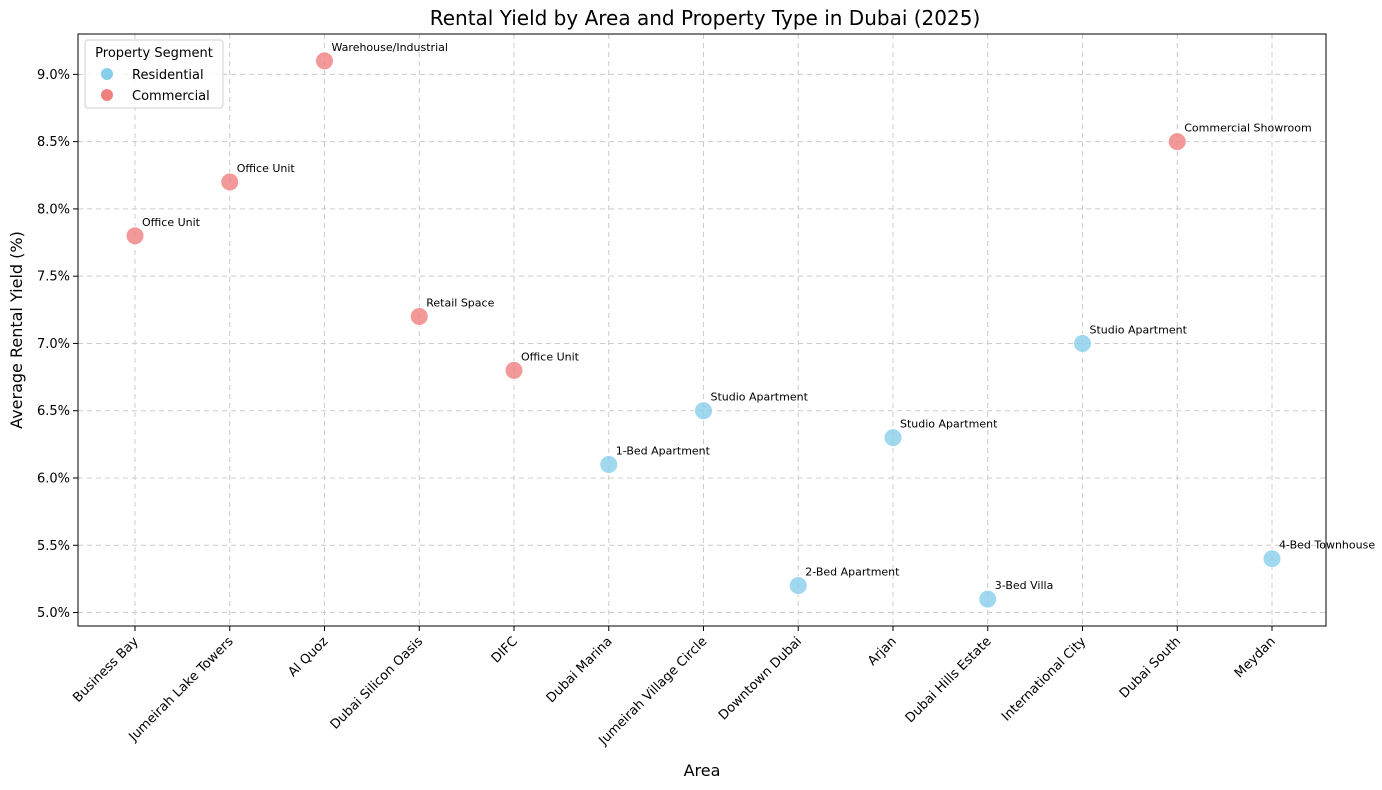 The height and width of the screenshot is (790, 1382). What do you see at coordinates (53, 75) in the screenshot?
I see `y-tick-label: 9.0%` at bounding box center [53, 75].